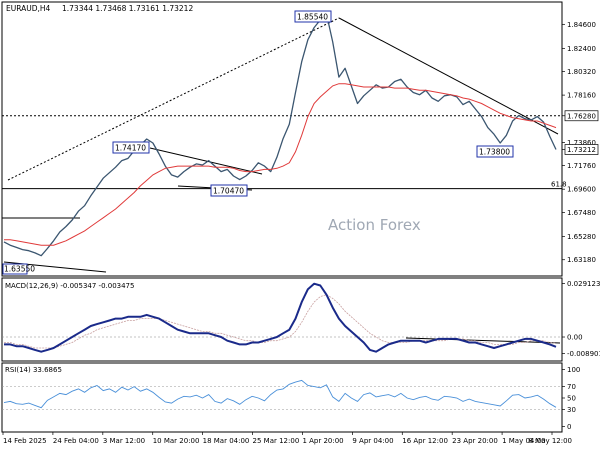 This screenshot has width=600, height=450. I want to click on price-tick-label: 1.63180, so click(581, 260).